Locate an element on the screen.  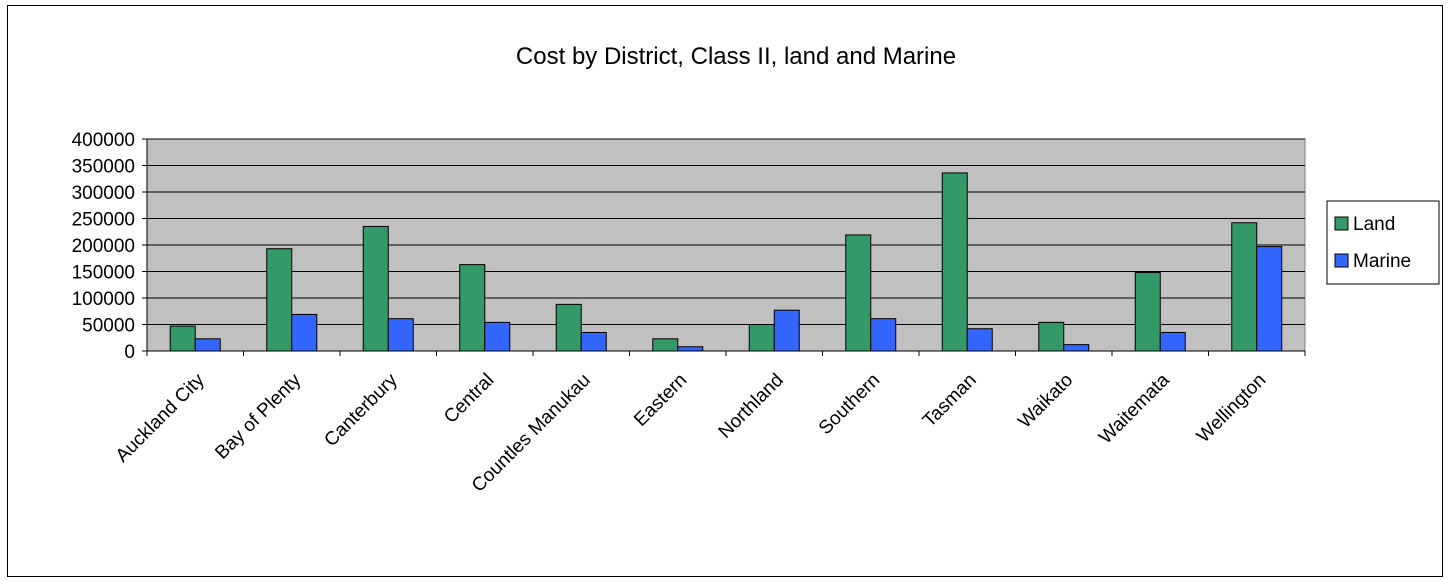
x-tick-label: Northland is located at coordinates (751, 406).